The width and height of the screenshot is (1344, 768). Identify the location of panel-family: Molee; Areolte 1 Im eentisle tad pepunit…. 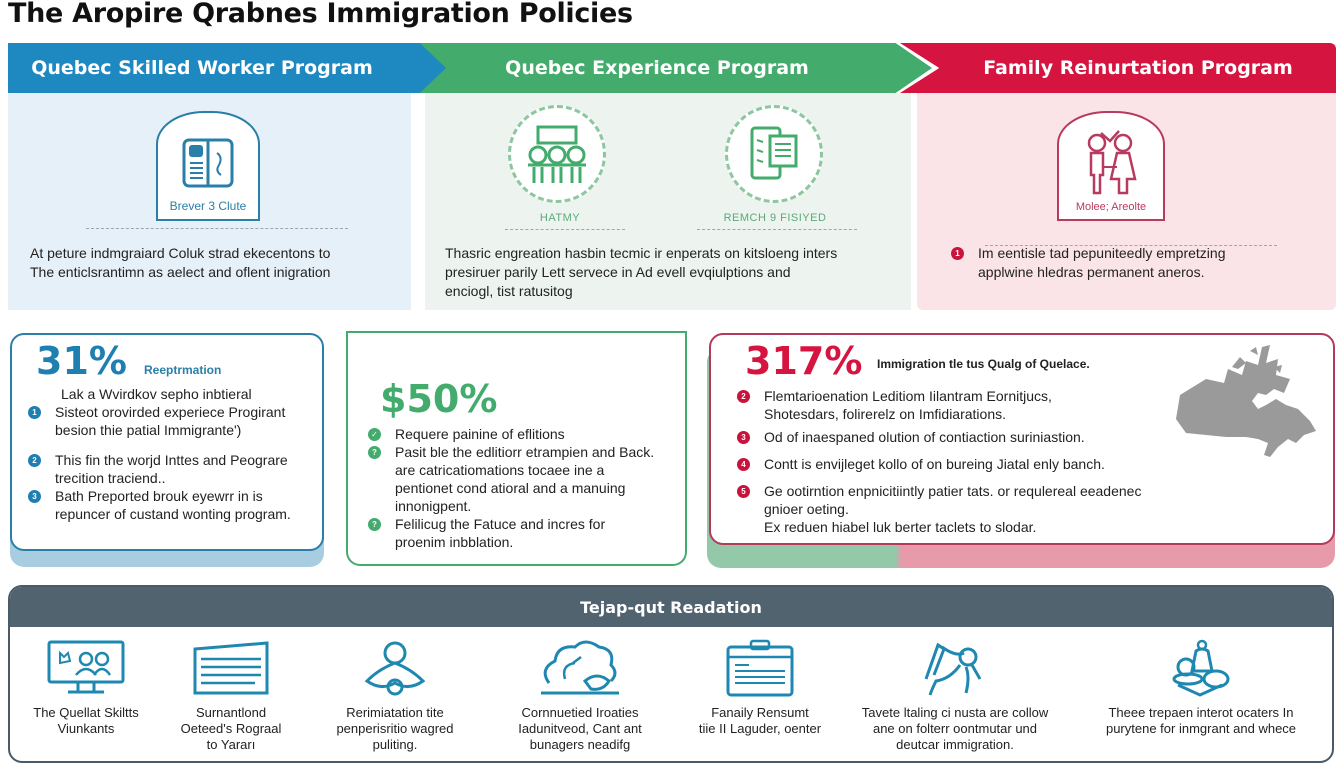
(1126, 201).